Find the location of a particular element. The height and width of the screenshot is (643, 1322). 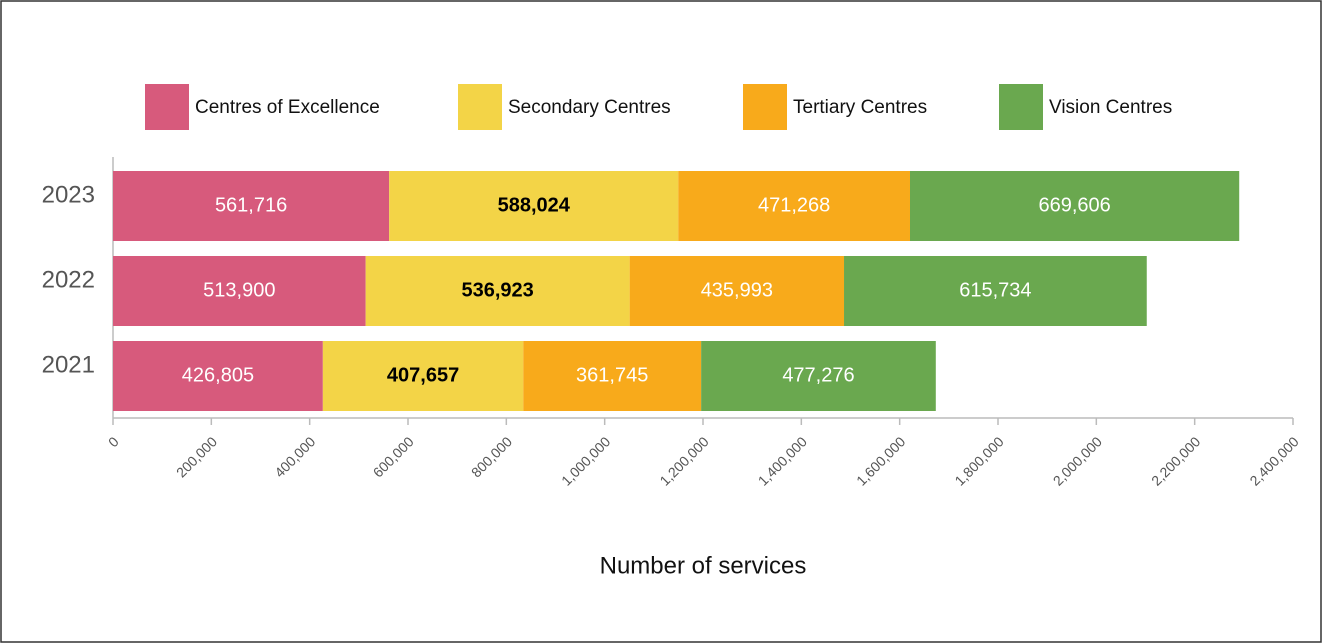

value-label: 477,276 is located at coordinates (818, 375).